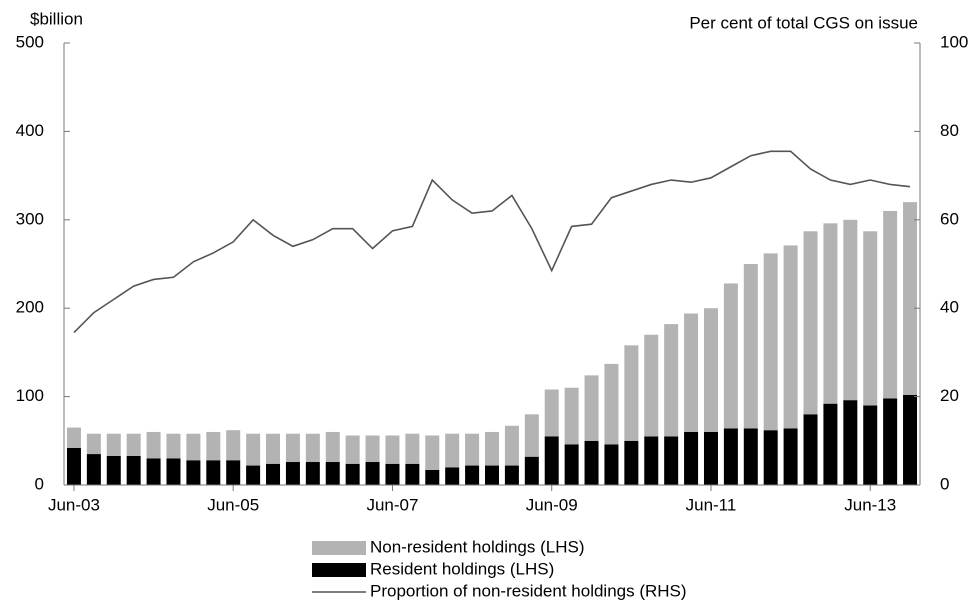 The width and height of the screenshot is (976, 606). What do you see at coordinates (803, 22) in the screenshot?
I see `y2-axis-label: Per cent of total CGS on issue` at bounding box center [803, 22].